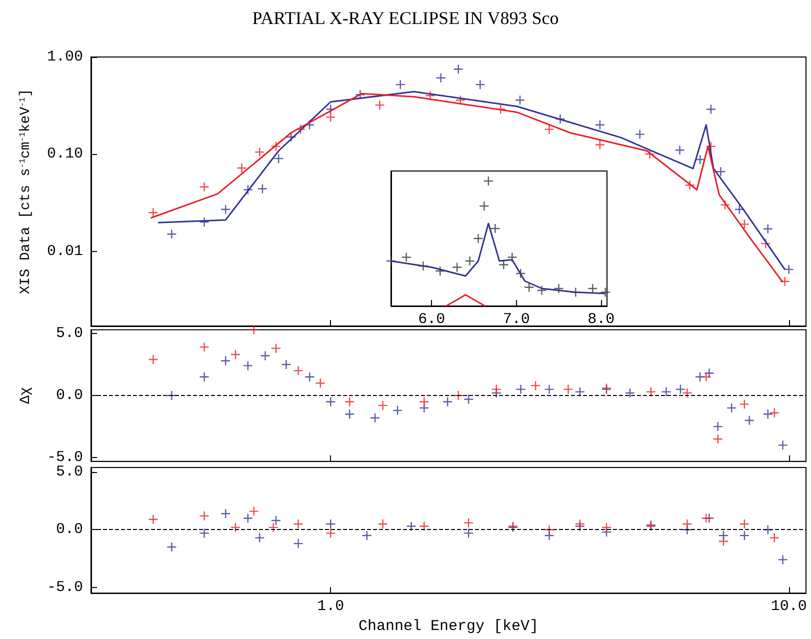 This screenshot has width=811, height=639. What do you see at coordinates (448, 626) in the screenshot?
I see `x-axis-title: Channel Energy [keV]` at bounding box center [448, 626].